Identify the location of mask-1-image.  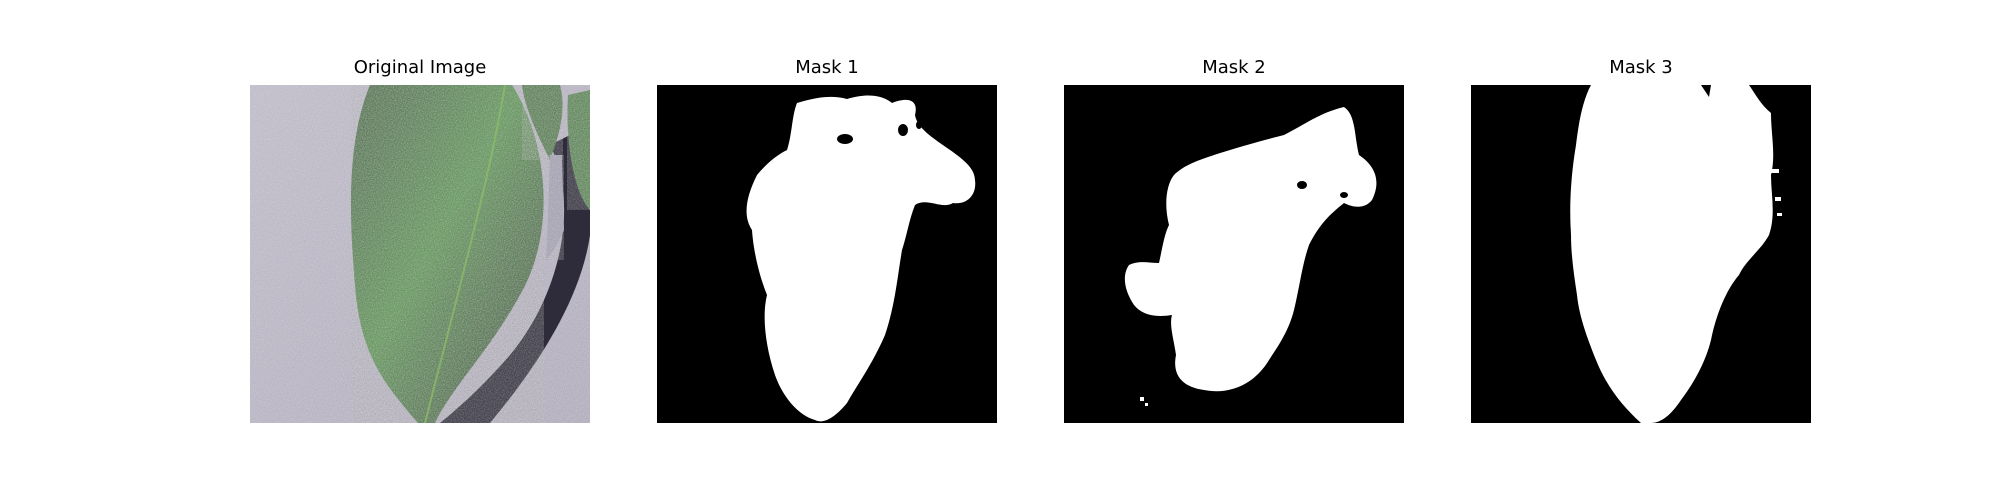
(827, 254).